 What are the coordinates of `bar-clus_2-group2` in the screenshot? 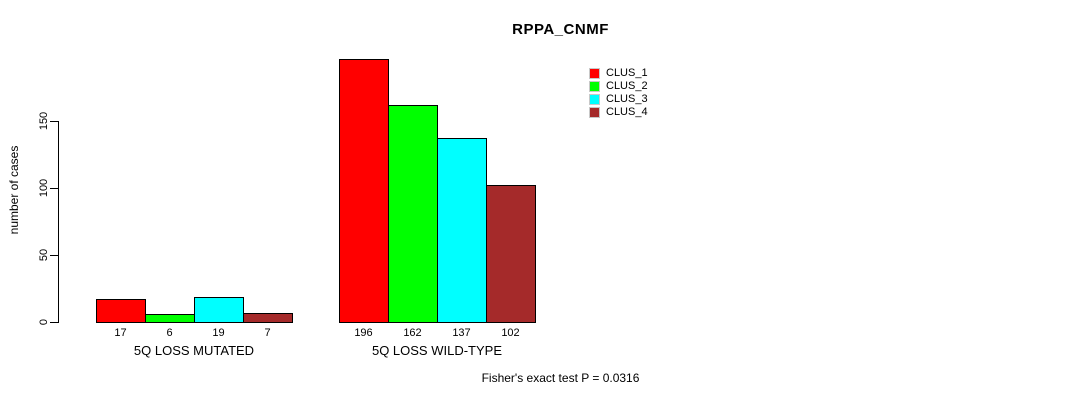 It's located at (413, 214).